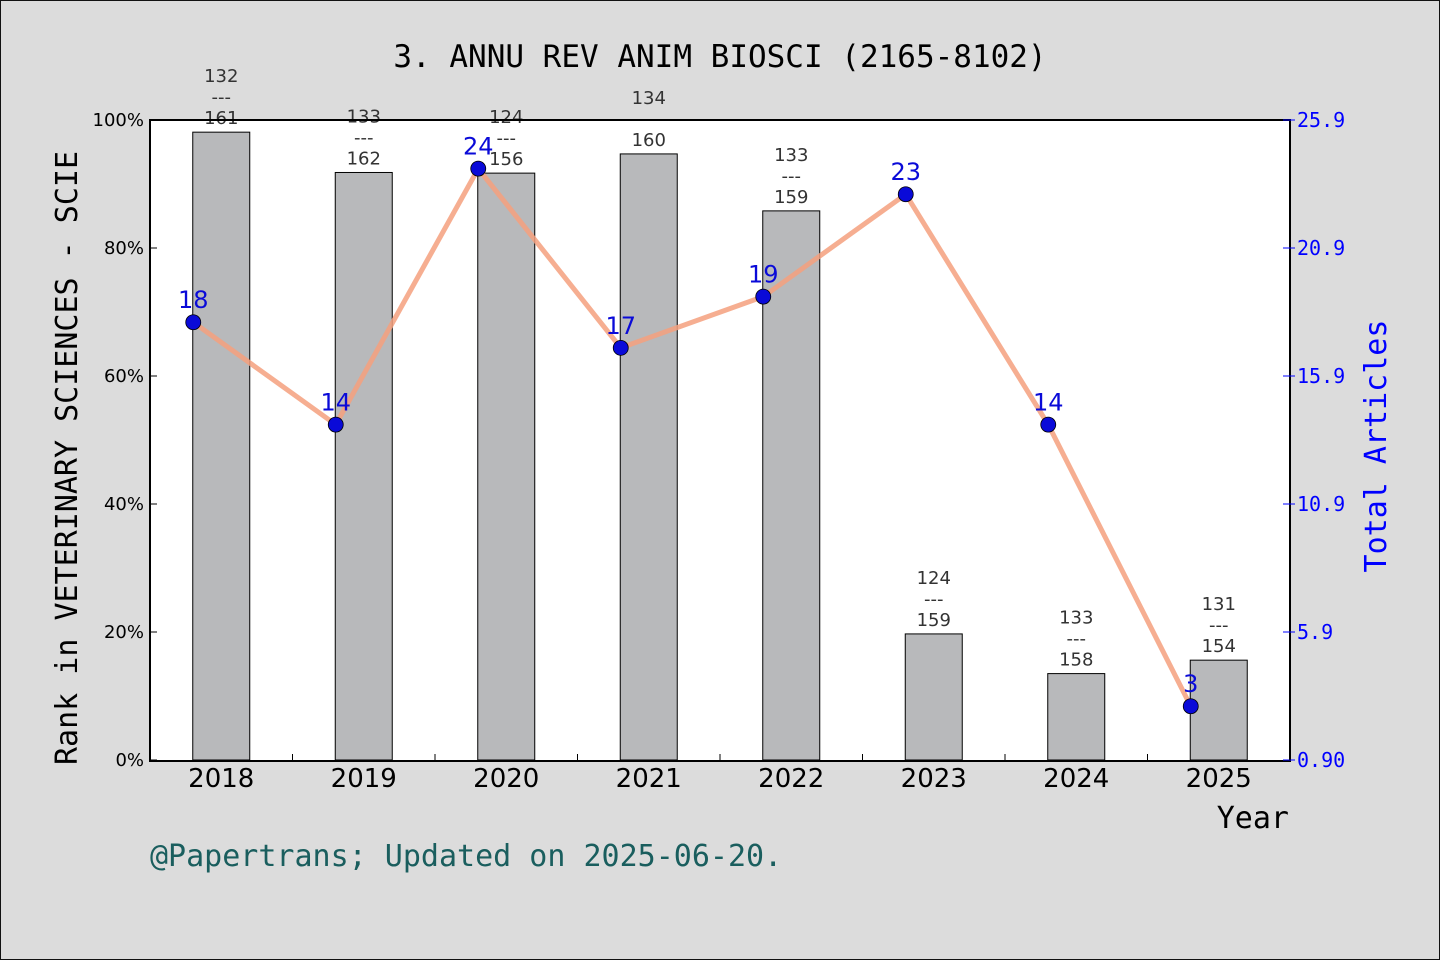 This screenshot has width=1440, height=960. What do you see at coordinates (221, 118) in the screenshot?
I see `bar-total-label-2018: 161` at bounding box center [221, 118].